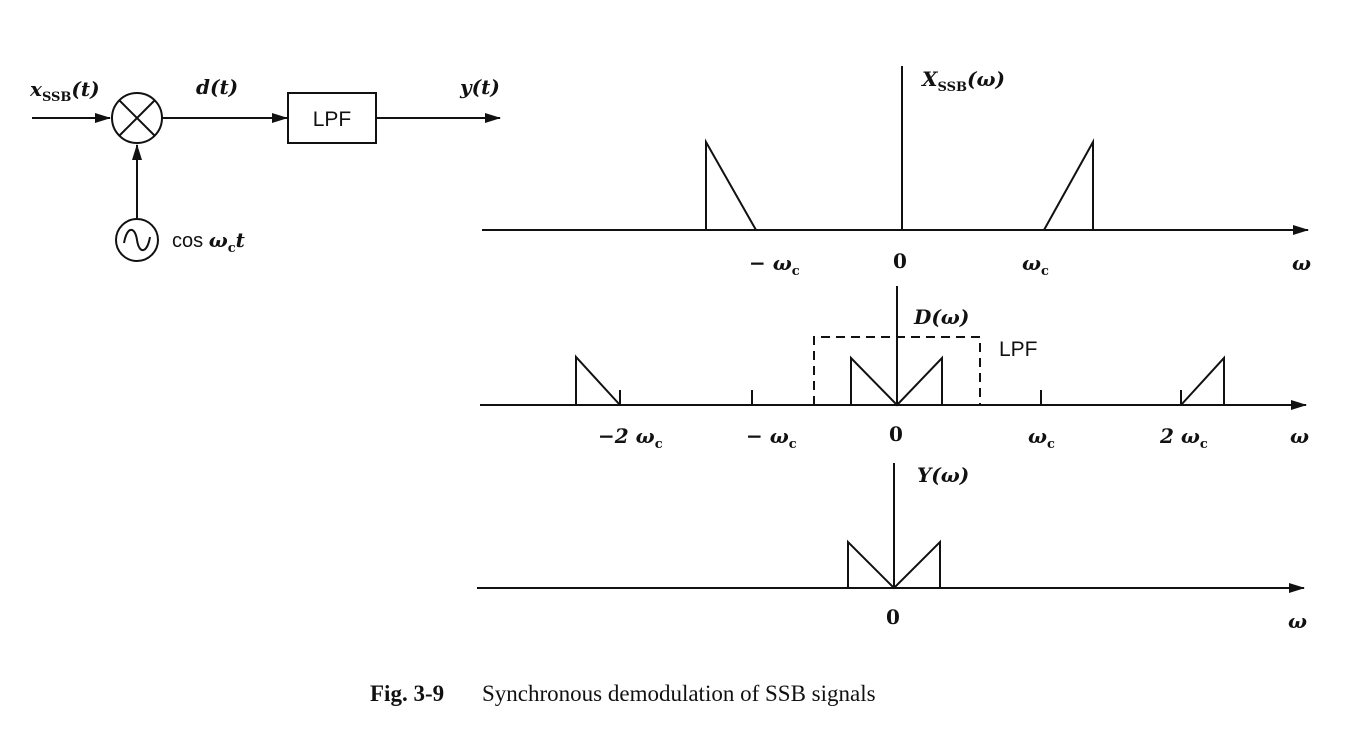 The width and height of the screenshot is (1362, 736). Describe the element at coordinates (332, 119) in the screenshot. I see `lpf-block-label: LPF` at that location.